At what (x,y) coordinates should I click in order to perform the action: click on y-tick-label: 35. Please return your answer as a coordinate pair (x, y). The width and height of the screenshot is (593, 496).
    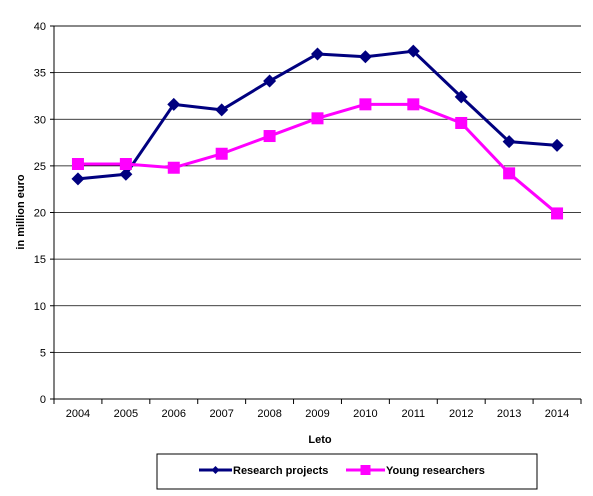
    Looking at the image, I should click on (40, 74).